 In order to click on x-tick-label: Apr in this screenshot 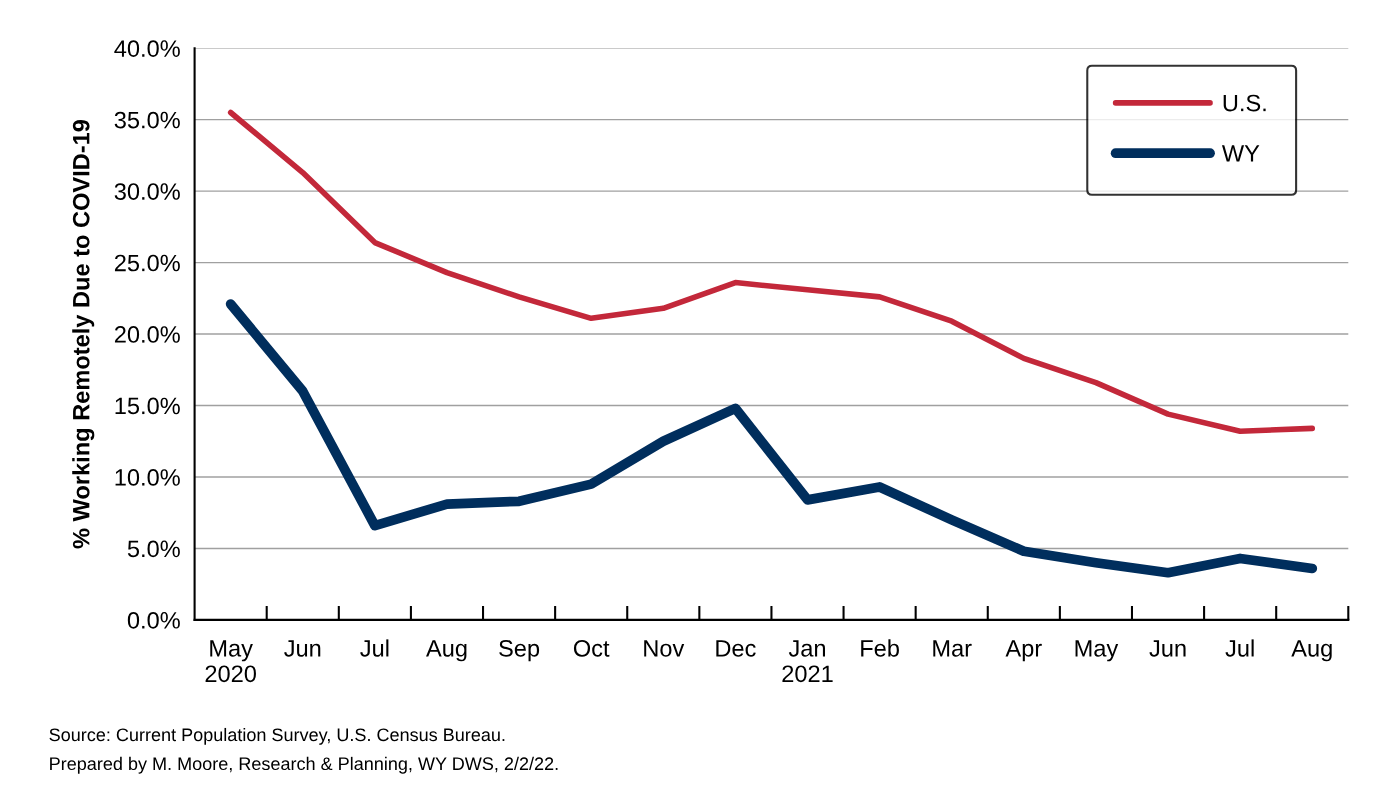, I will do `click(1023, 651)`.